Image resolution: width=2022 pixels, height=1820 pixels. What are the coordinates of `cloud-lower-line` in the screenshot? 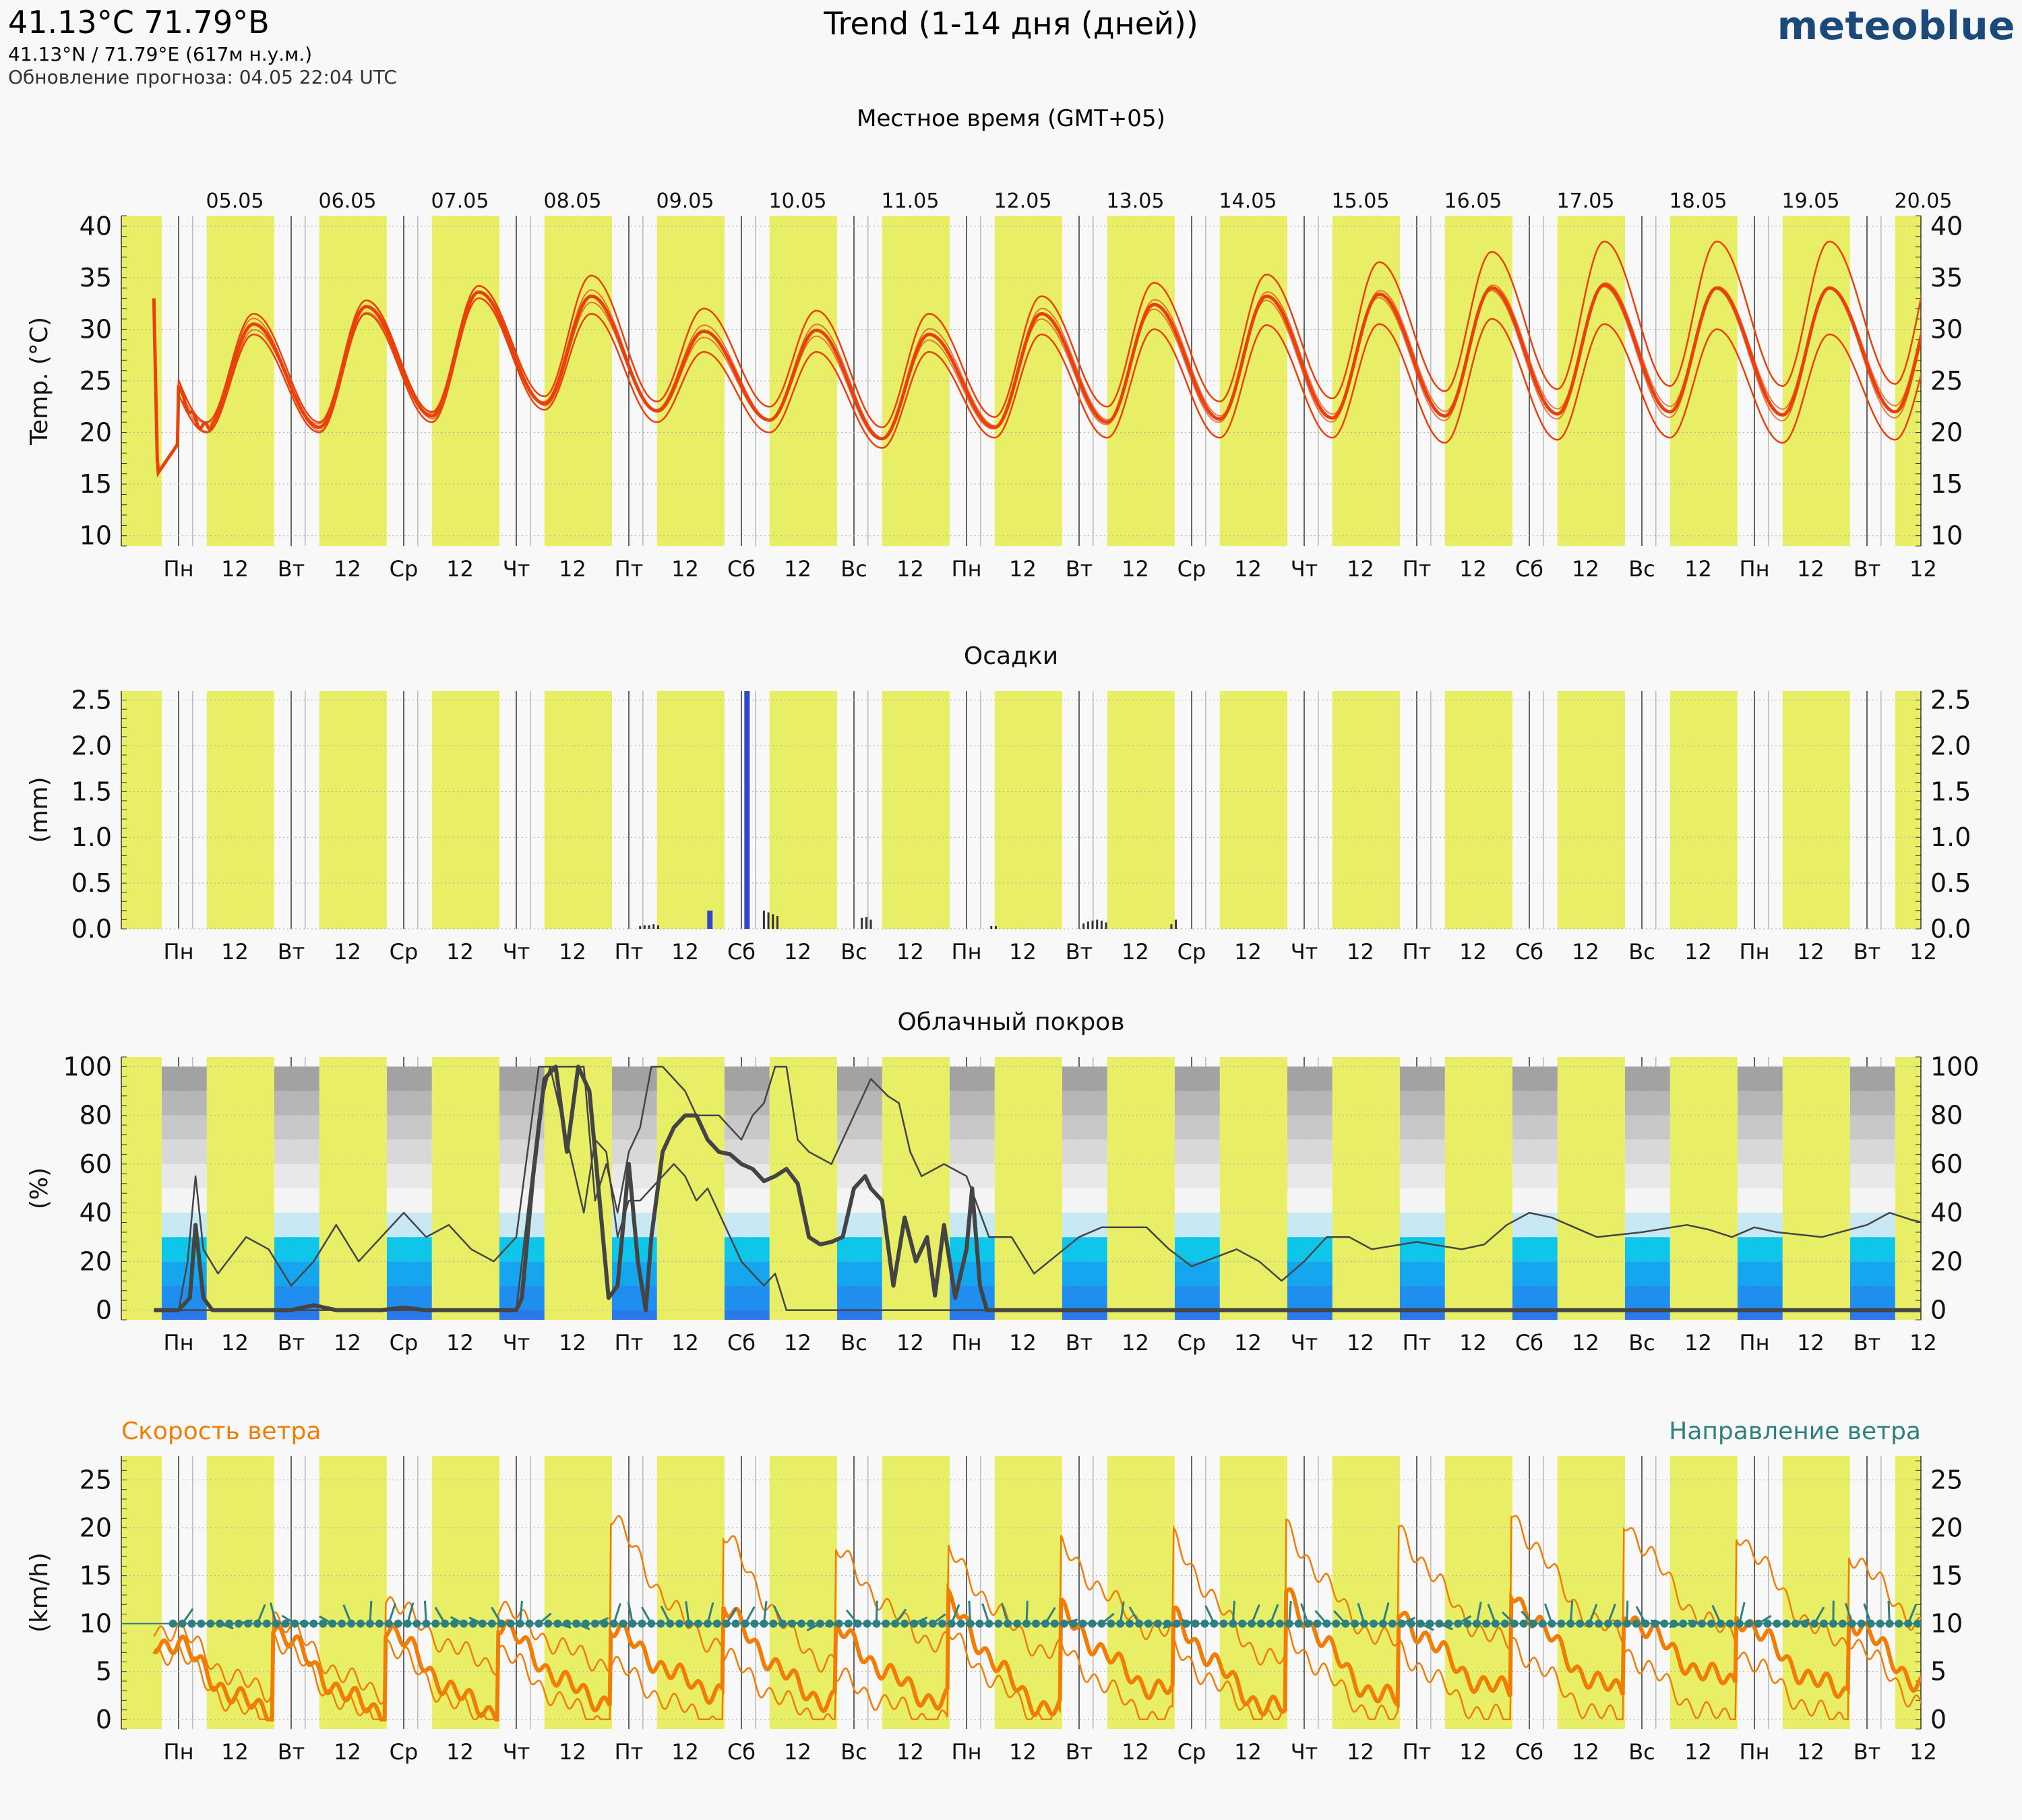 It's located at (1037, 1188).